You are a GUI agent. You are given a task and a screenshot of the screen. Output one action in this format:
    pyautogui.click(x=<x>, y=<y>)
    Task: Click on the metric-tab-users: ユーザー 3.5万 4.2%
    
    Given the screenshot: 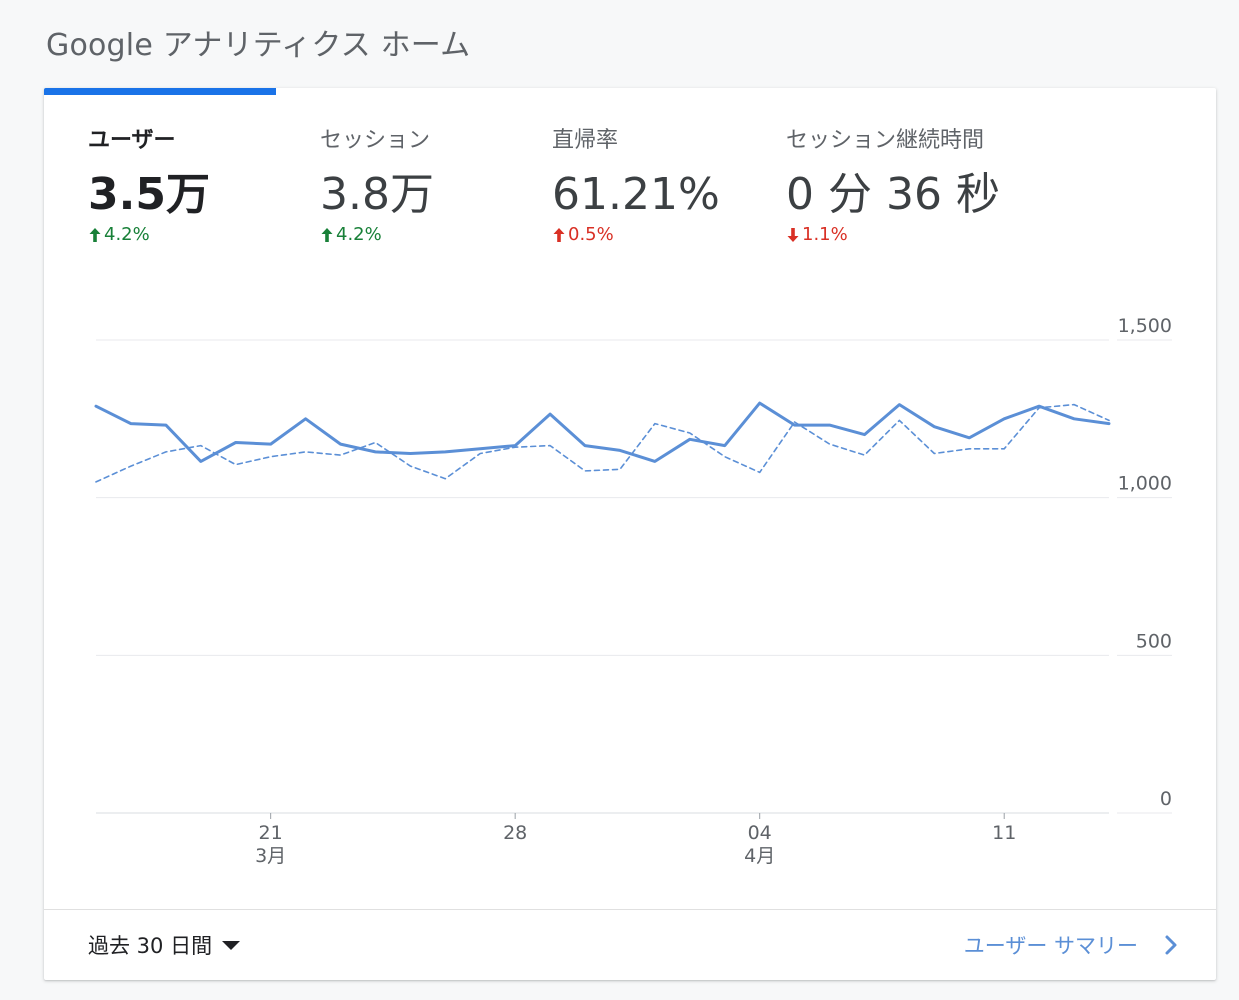 What is the action you would take?
    pyautogui.click(x=149, y=183)
    